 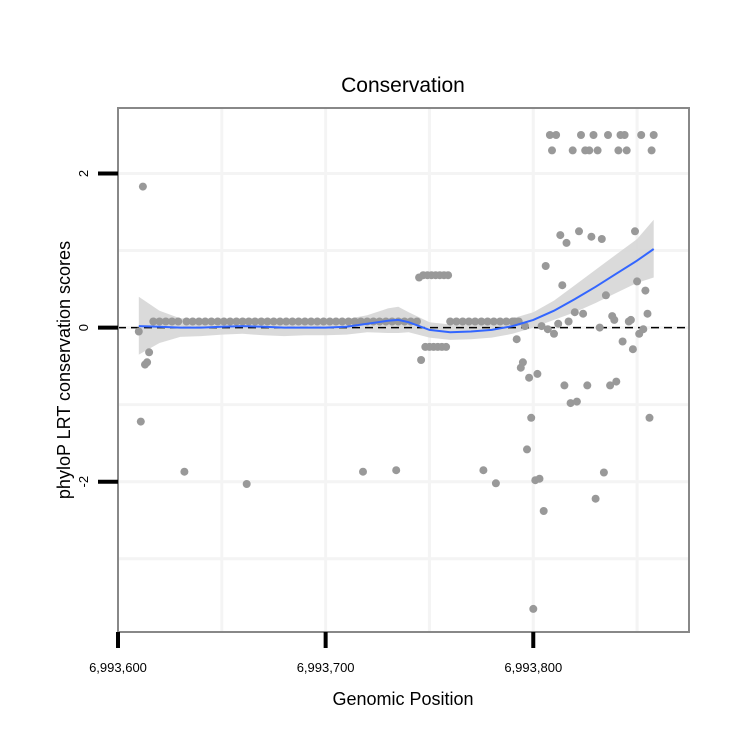 What do you see at coordinates (396, 291) in the screenshot?
I see `smooth-trend-line` at bounding box center [396, 291].